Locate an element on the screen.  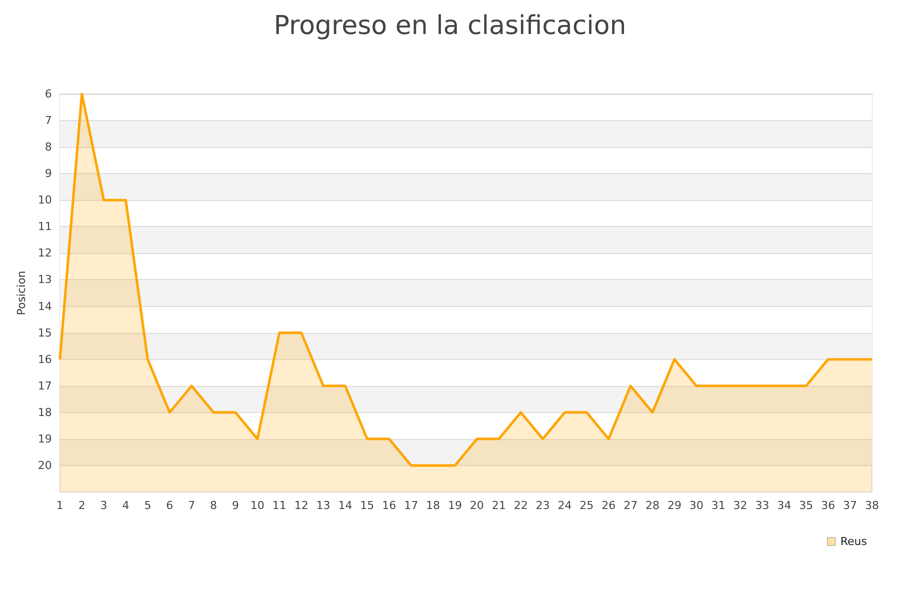
y-tick-label: 17 is located at coordinates (45, 385).